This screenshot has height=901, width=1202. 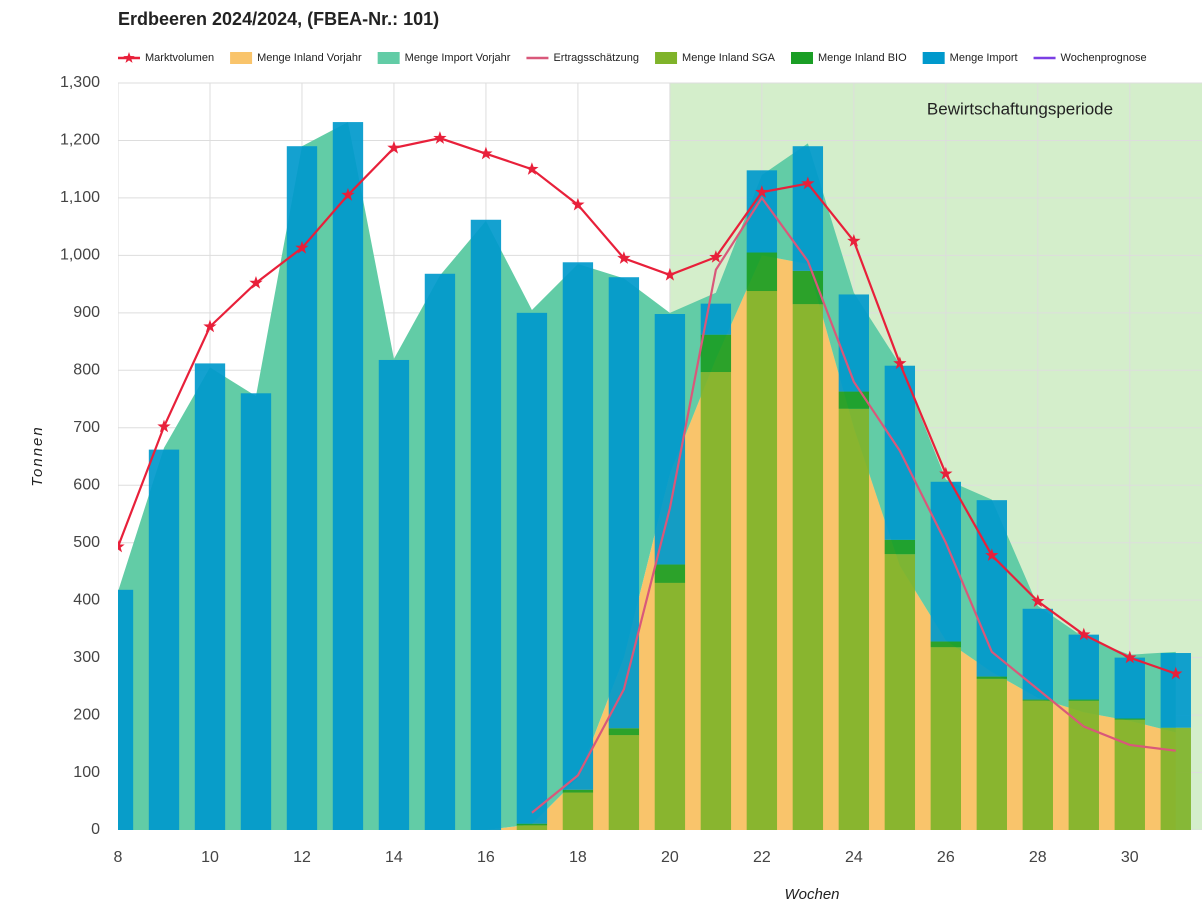 I want to click on x-tick-label: 30, so click(x=1130, y=857).